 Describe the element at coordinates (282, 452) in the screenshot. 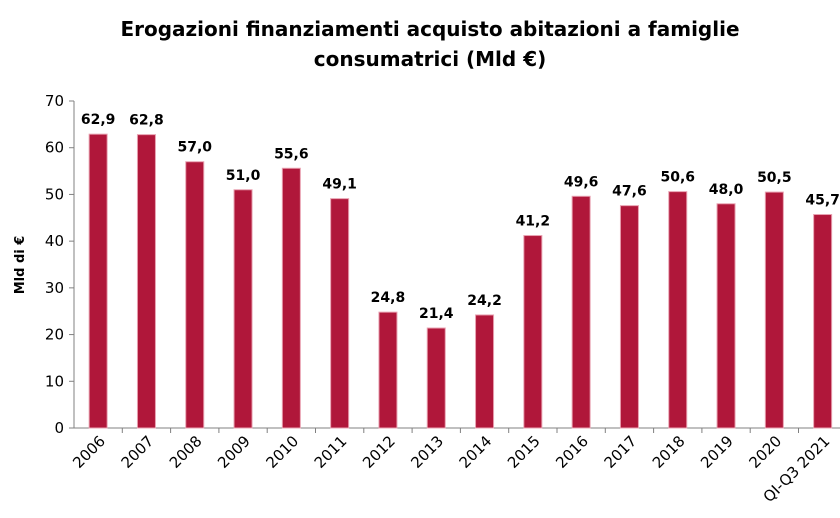

I see `x-tick-label: 2010` at that location.